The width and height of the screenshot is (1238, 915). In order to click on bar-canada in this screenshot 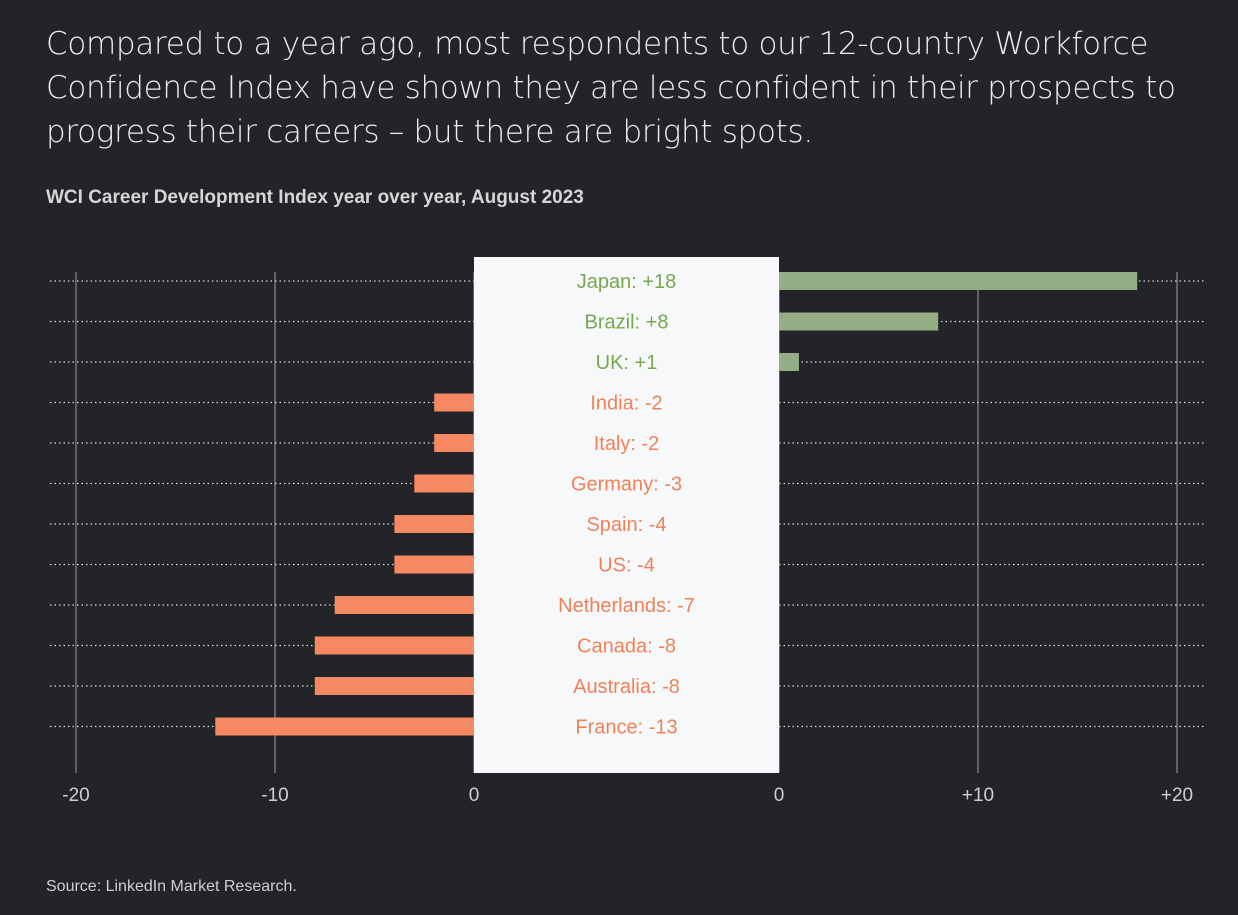, I will do `click(394, 645)`.